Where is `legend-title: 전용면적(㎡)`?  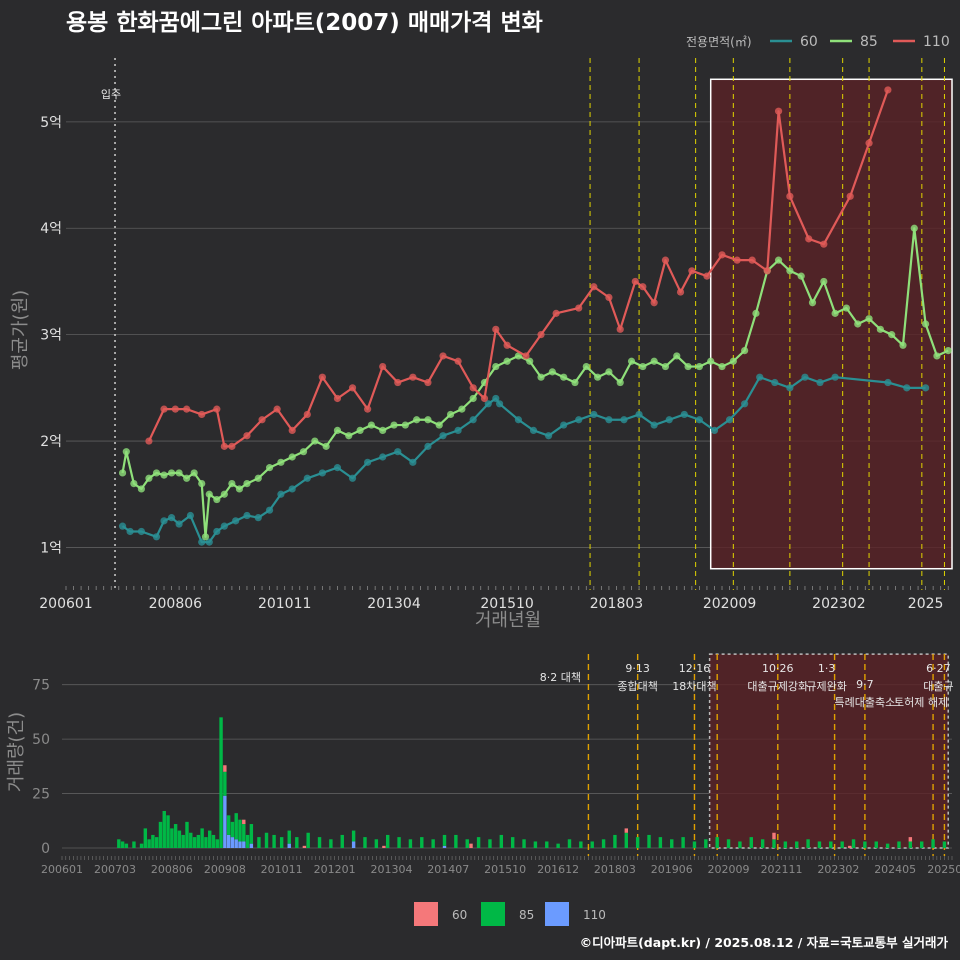
legend-title: 전용면적(㎡) is located at coordinates (719, 42).